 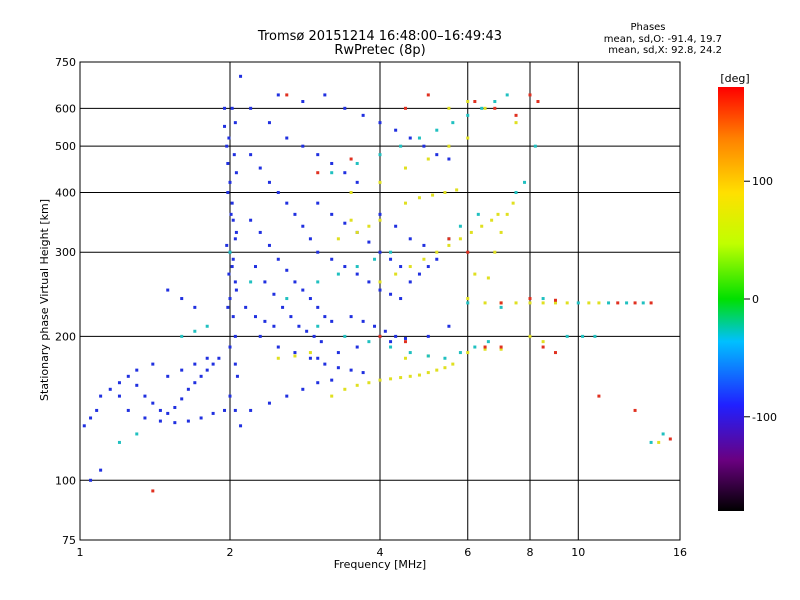 I want to click on x-tick-label: 10, so click(x=578, y=552).